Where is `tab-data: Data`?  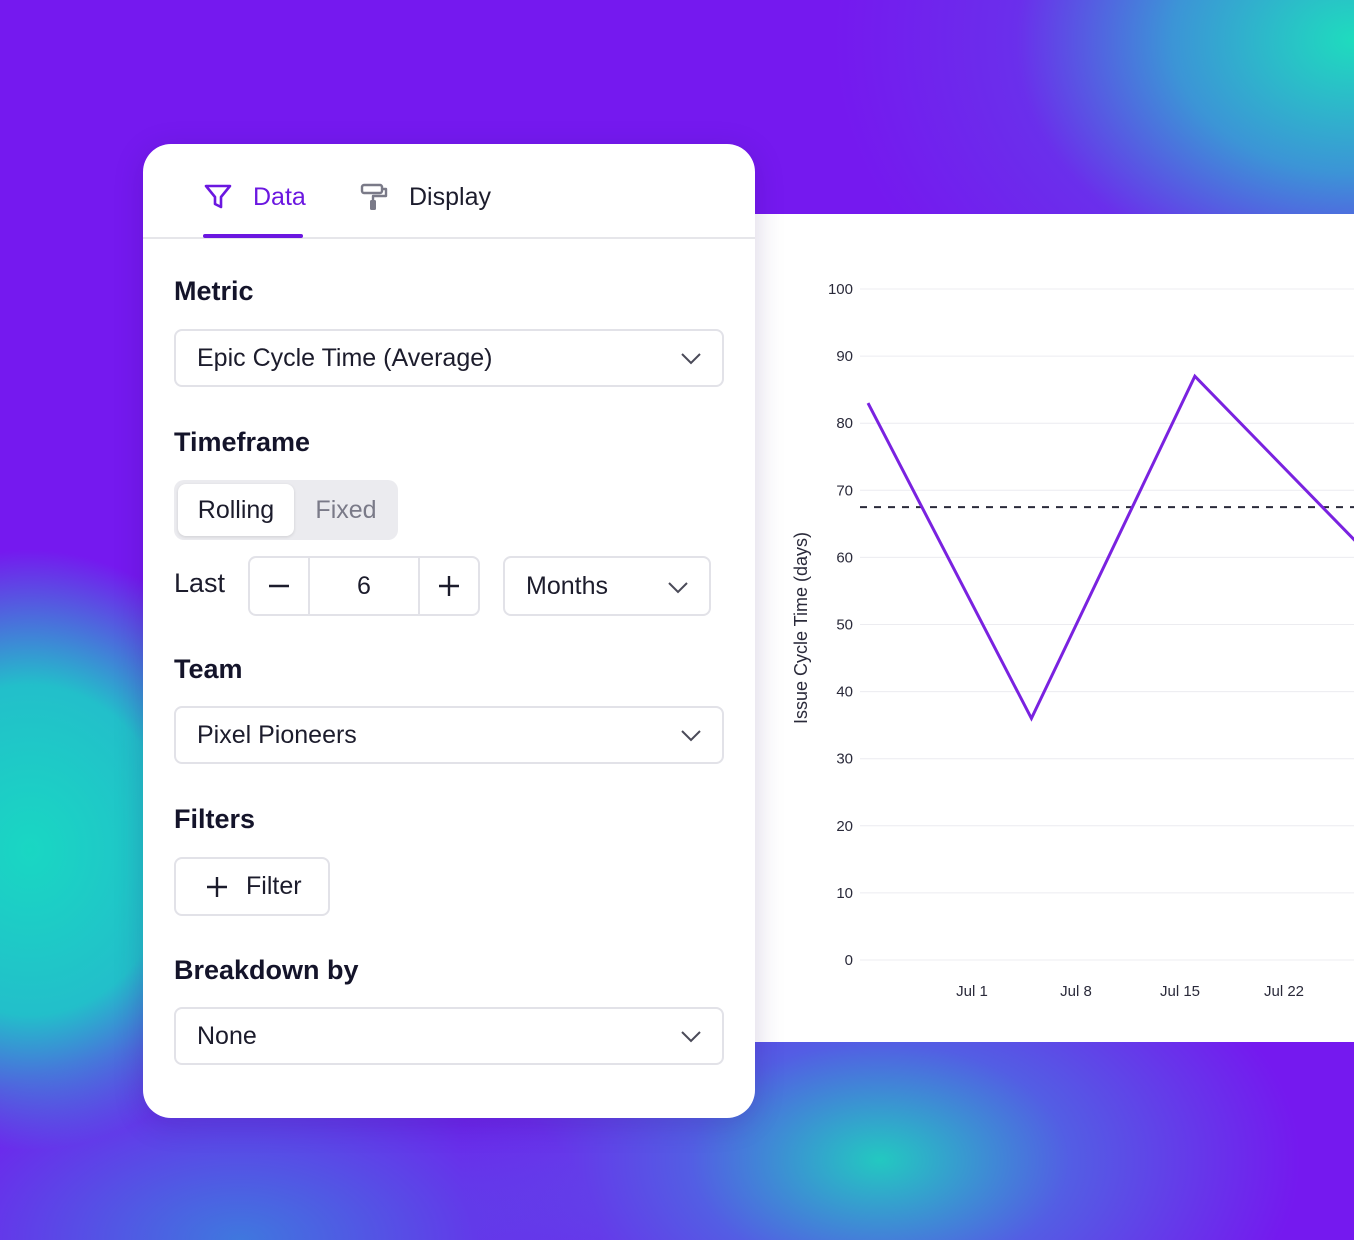
tab-data: Data is located at coordinates (254, 197).